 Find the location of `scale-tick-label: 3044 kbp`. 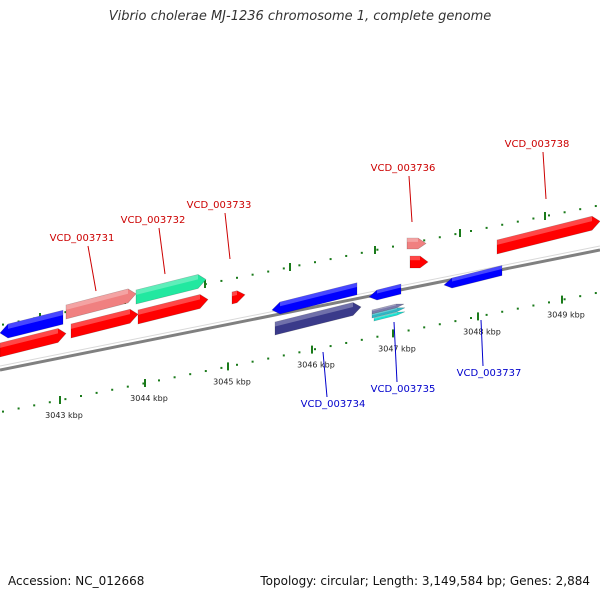

scale-tick-label: 3044 kbp is located at coordinates (149, 398).